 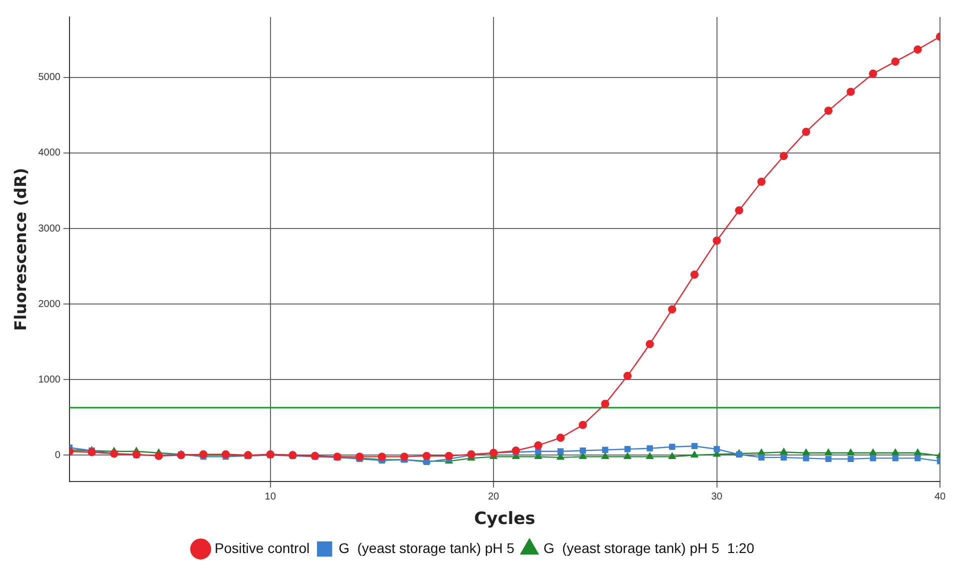 I want to click on y-tick-label: 0, so click(x=57, y=455).